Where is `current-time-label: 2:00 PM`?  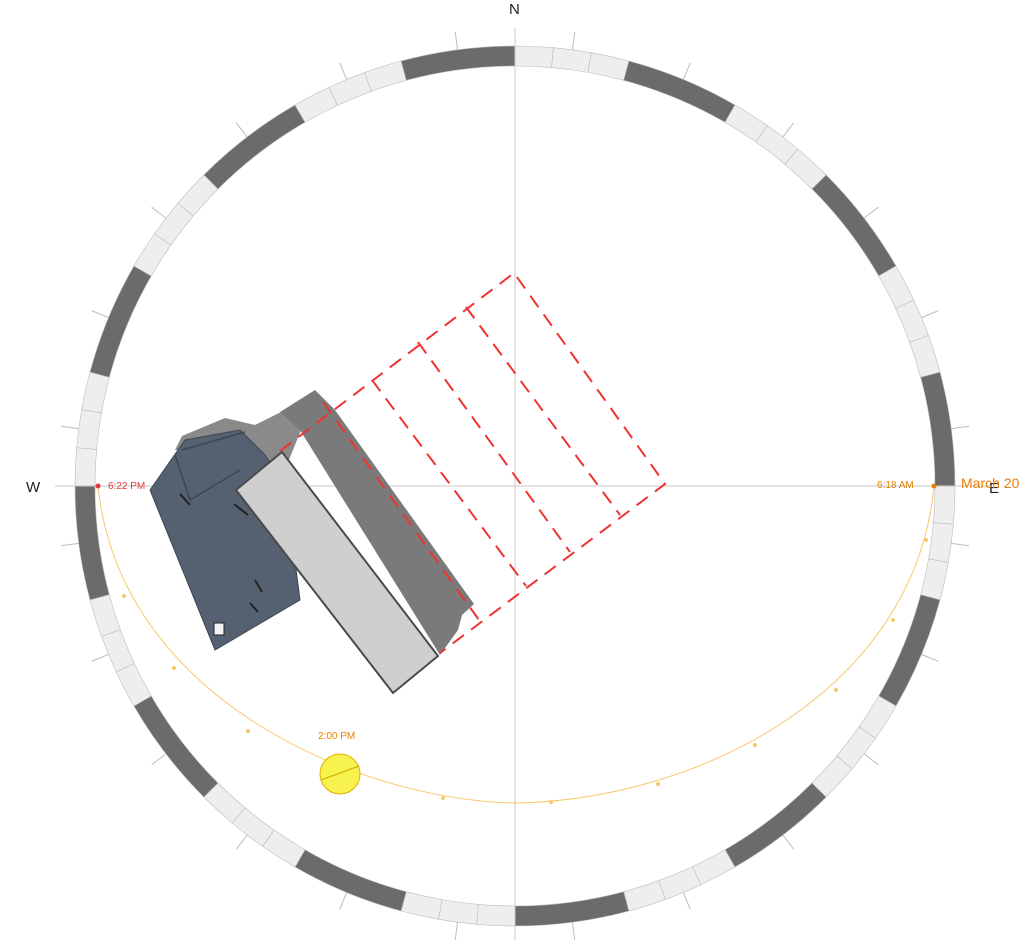
current-time-label: 2:00 PM is located at coordinates (336, 736).